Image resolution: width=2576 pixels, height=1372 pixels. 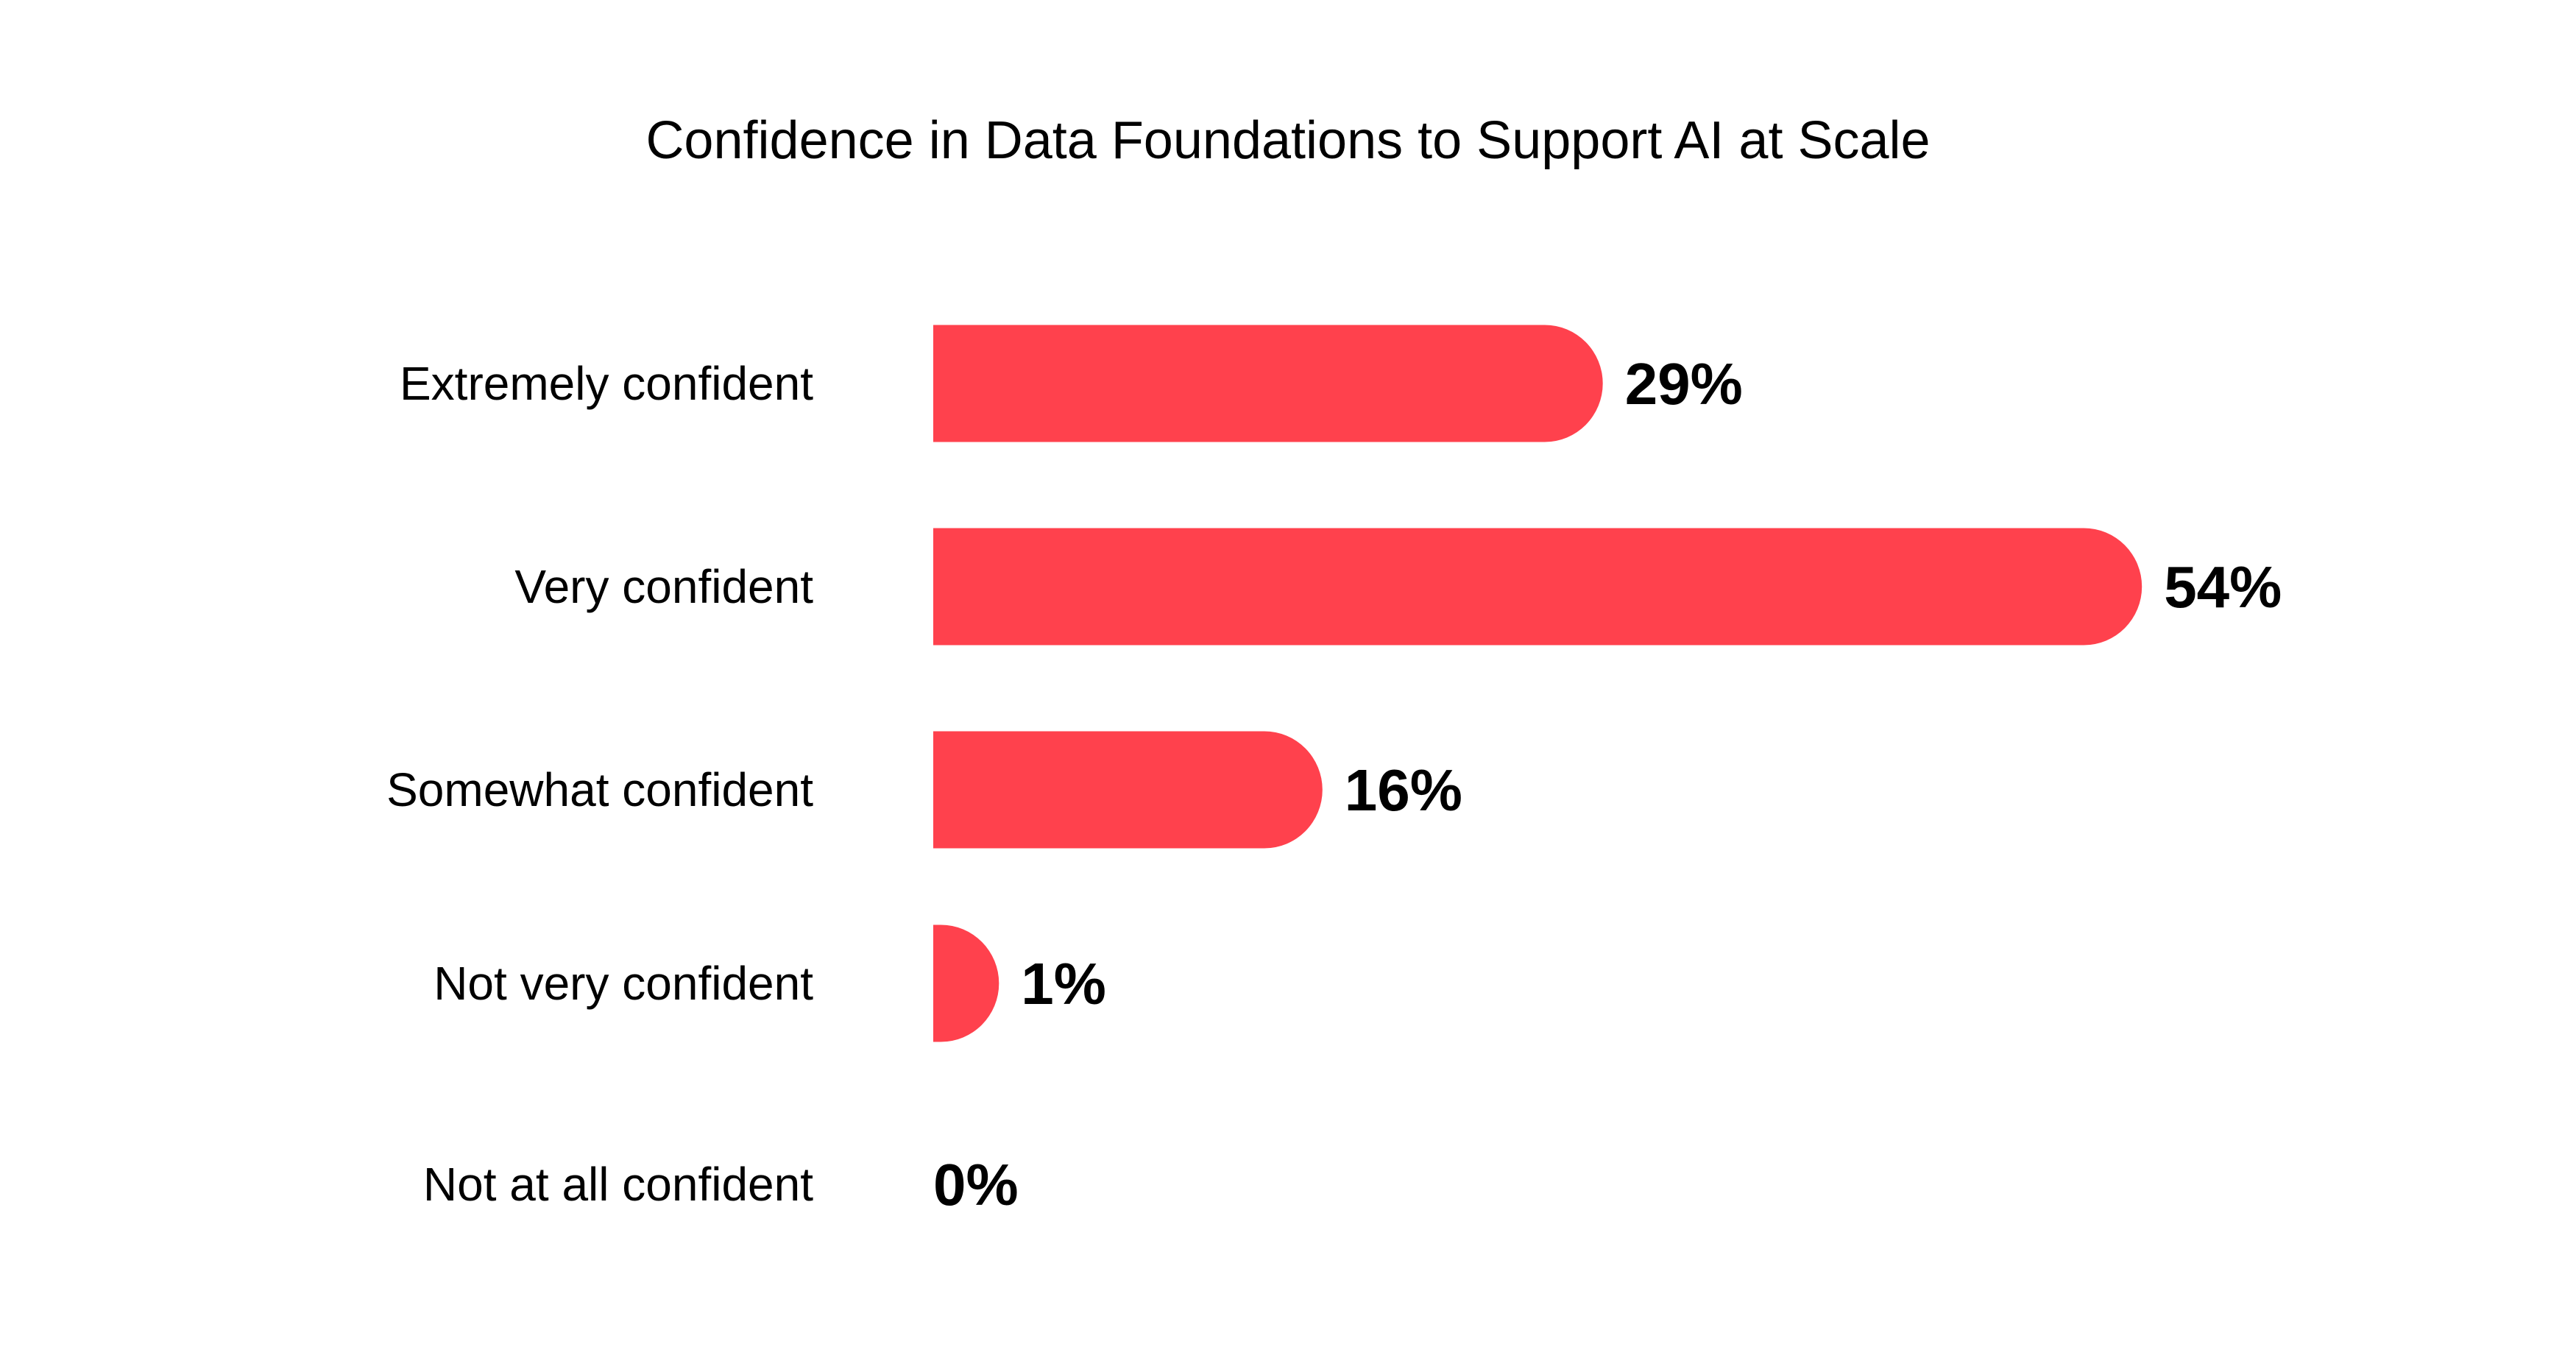 What do you see at coordinates (1403, 790) in the screenshot?
I see `value-label: 16%` at bounding box center [1403, 790].